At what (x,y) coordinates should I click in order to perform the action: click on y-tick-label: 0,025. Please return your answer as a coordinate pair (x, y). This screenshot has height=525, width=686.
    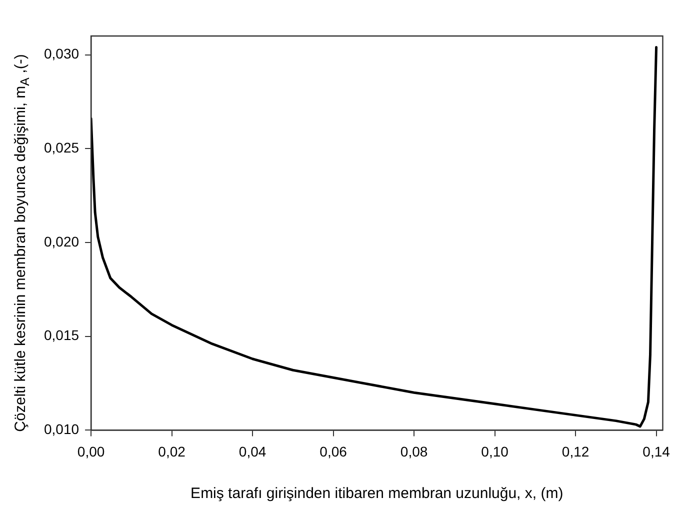
    Looking at the image, I should click on (62, 147).